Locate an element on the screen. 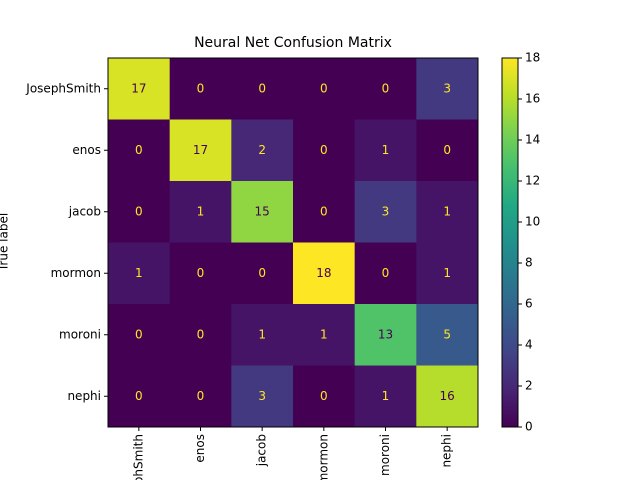 The image size is (640, 480). colorbar-tick-label: 12 is located at coordinates (532, 181).